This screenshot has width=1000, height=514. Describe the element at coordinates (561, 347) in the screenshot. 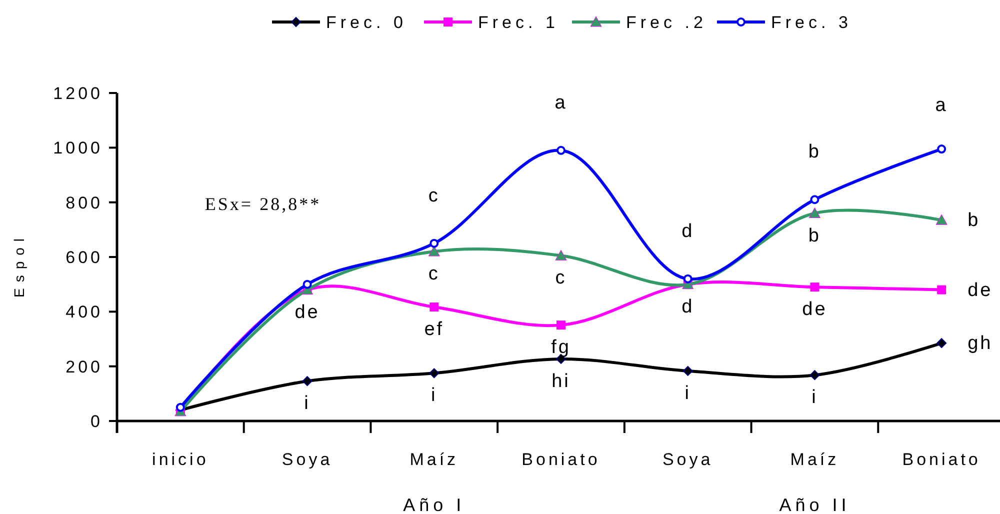

I see `data-label: fg` at that location.